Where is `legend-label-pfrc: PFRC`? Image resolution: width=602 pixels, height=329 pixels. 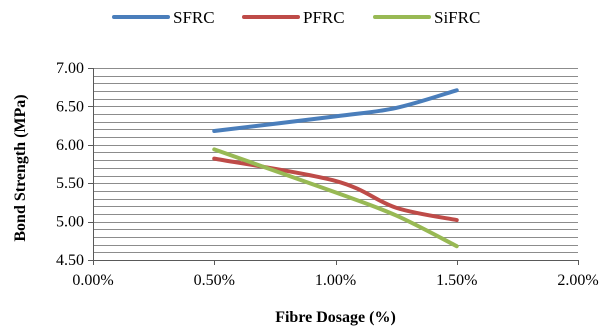 legend-label-pfrc: PFRC is located at coordinates (324, 17).